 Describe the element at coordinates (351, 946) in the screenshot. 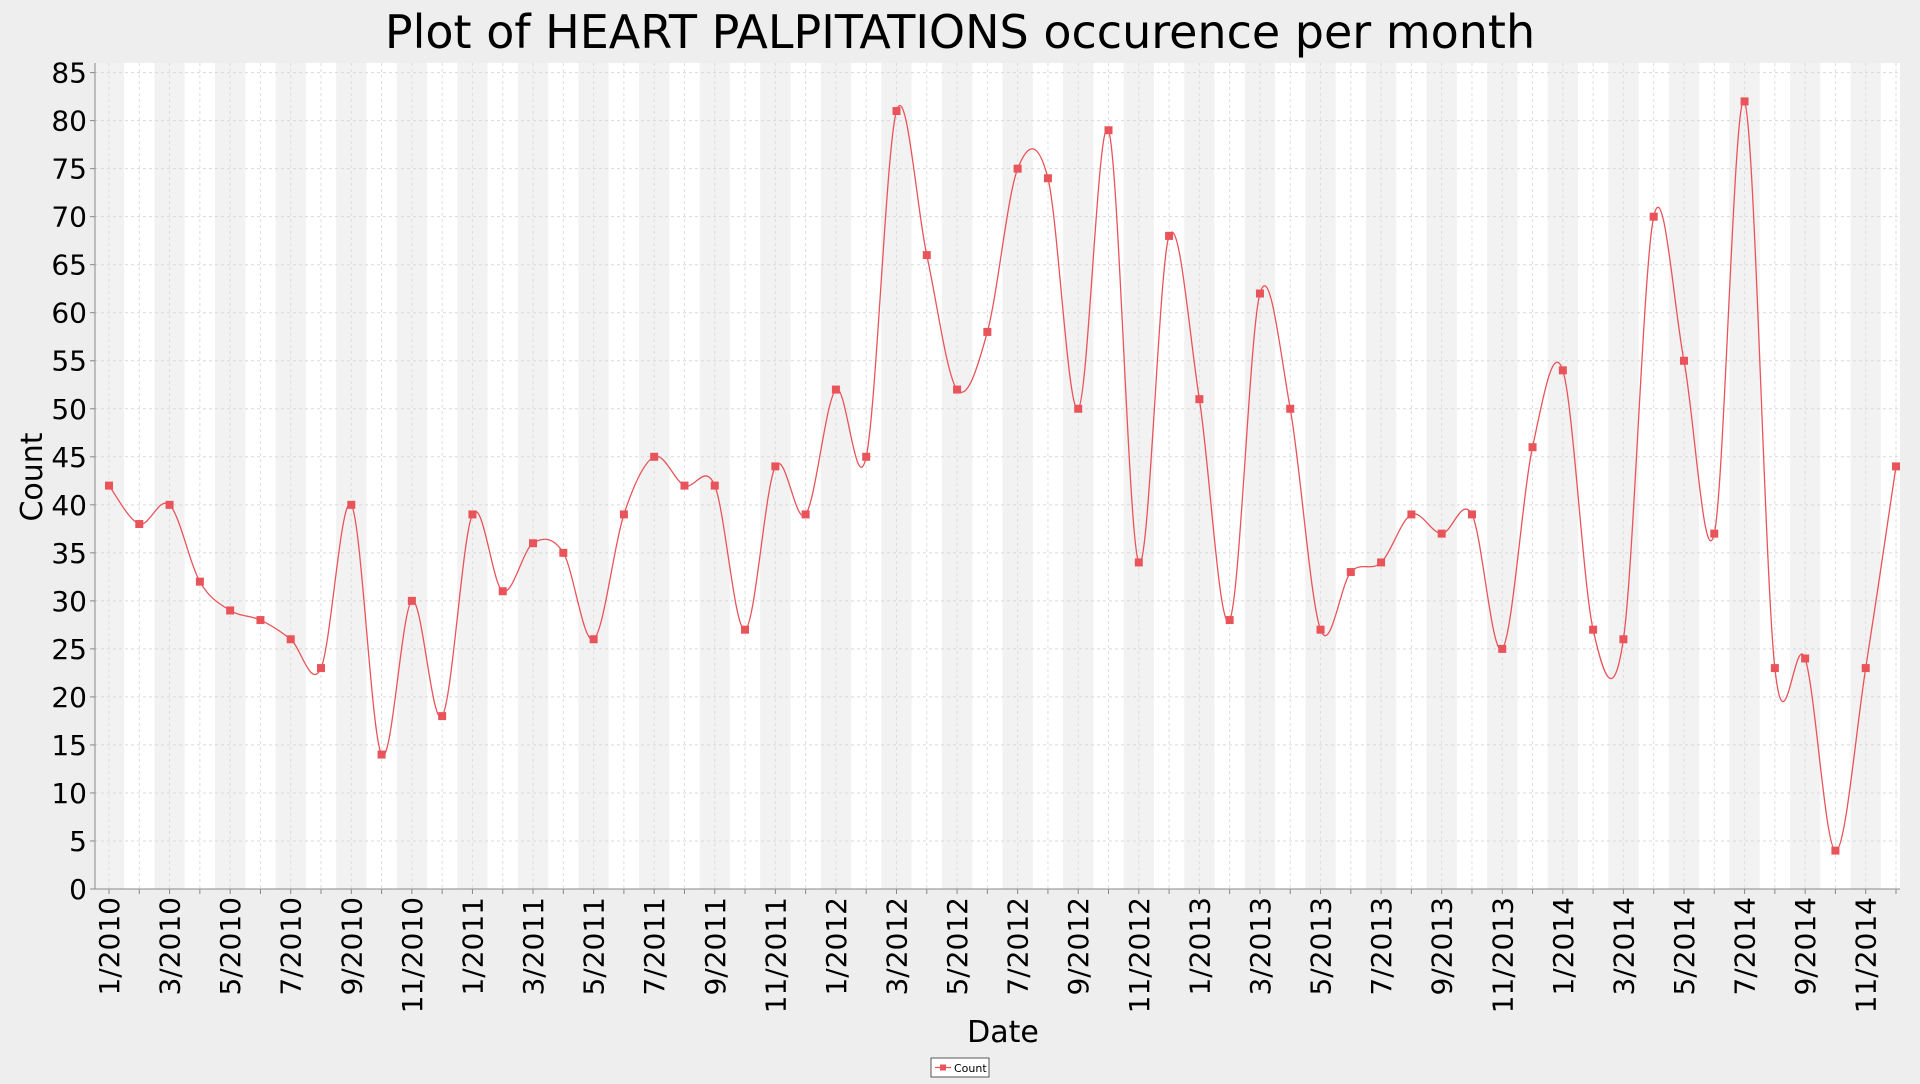

I see `x-tick-label: 9/2010` at that location.